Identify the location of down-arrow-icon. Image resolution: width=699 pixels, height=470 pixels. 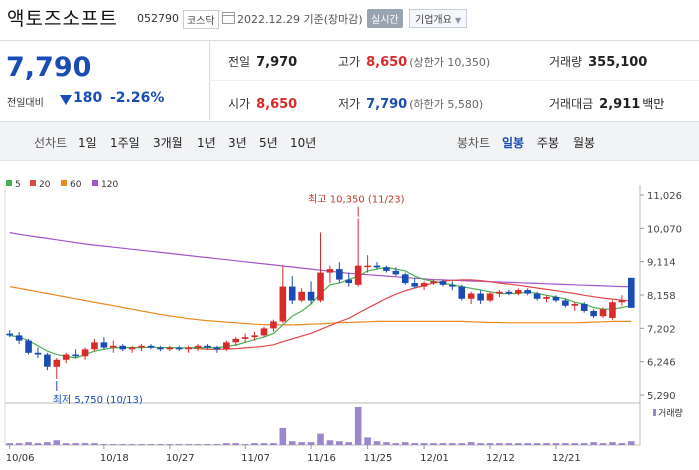
(66, 100).